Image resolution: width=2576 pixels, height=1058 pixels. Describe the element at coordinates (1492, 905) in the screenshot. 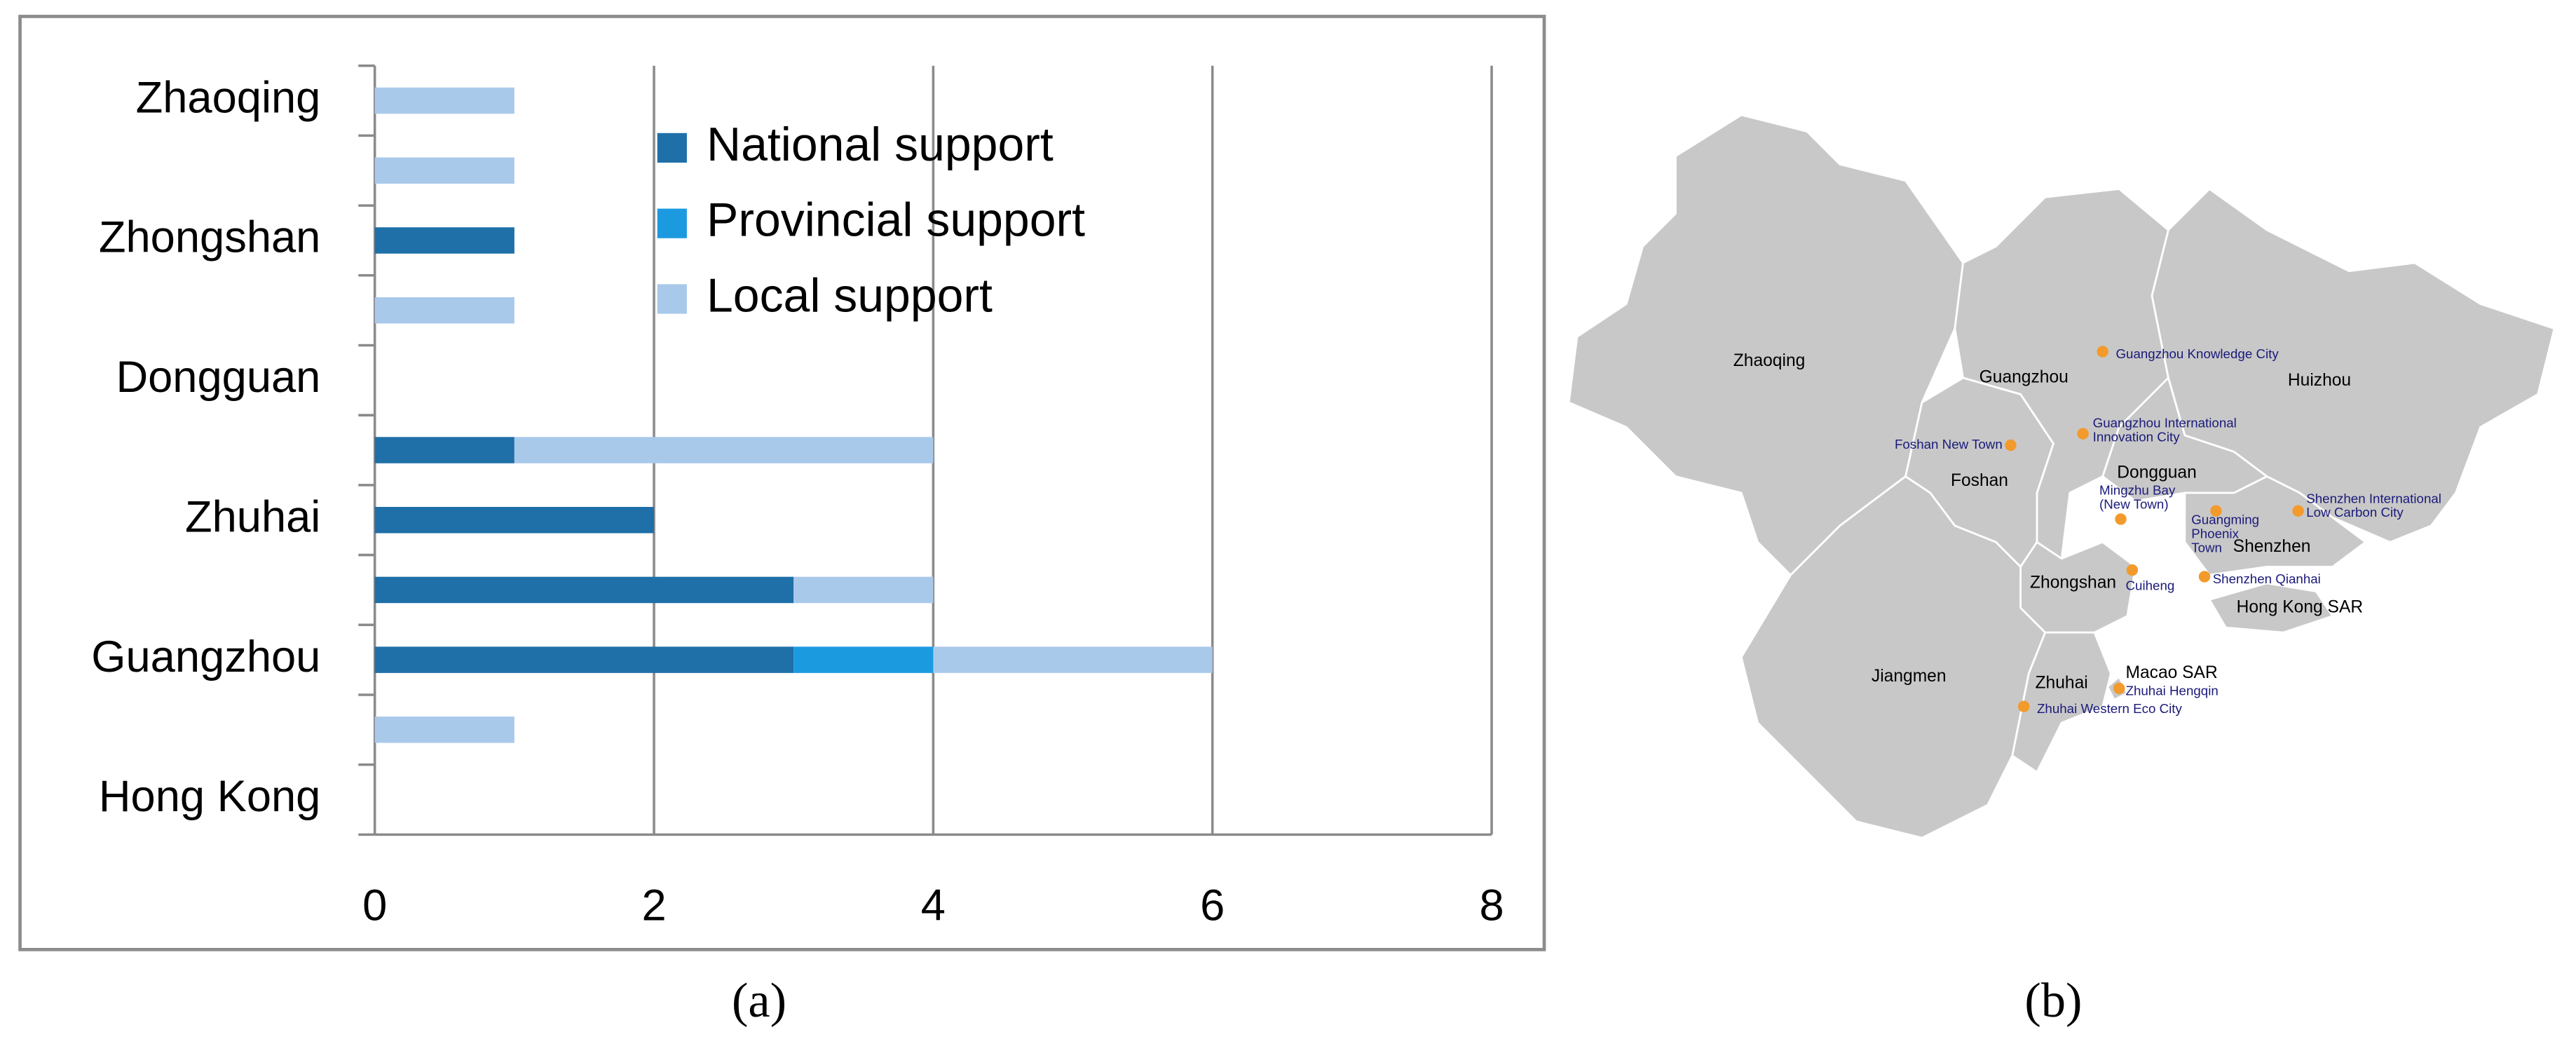

I see `x-tick-label: 8` at that location.